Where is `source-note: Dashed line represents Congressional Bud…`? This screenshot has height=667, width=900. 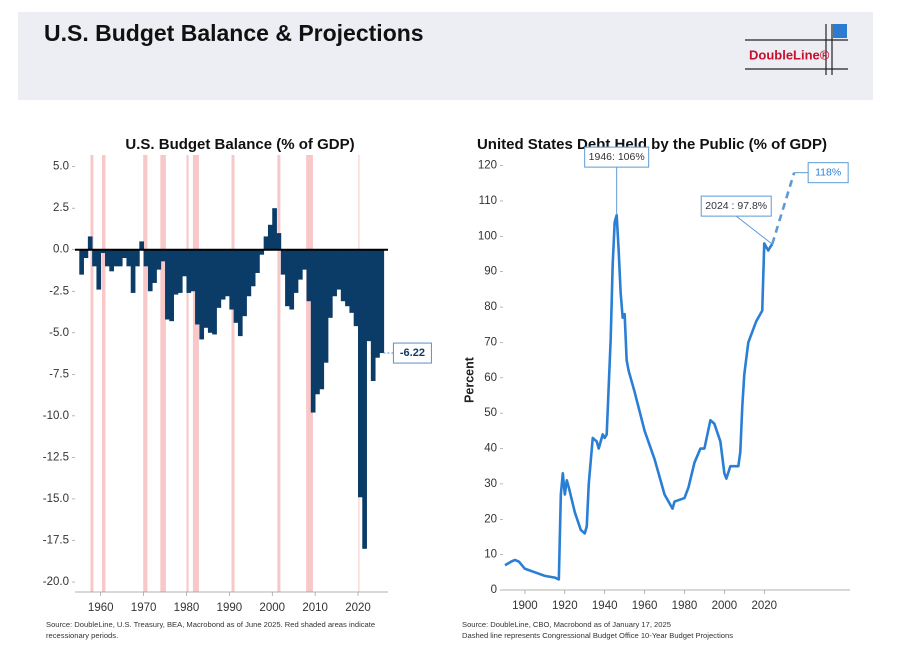 source-note: Dashed line represents Congressional Bud… is located at coordinates (597, 635).